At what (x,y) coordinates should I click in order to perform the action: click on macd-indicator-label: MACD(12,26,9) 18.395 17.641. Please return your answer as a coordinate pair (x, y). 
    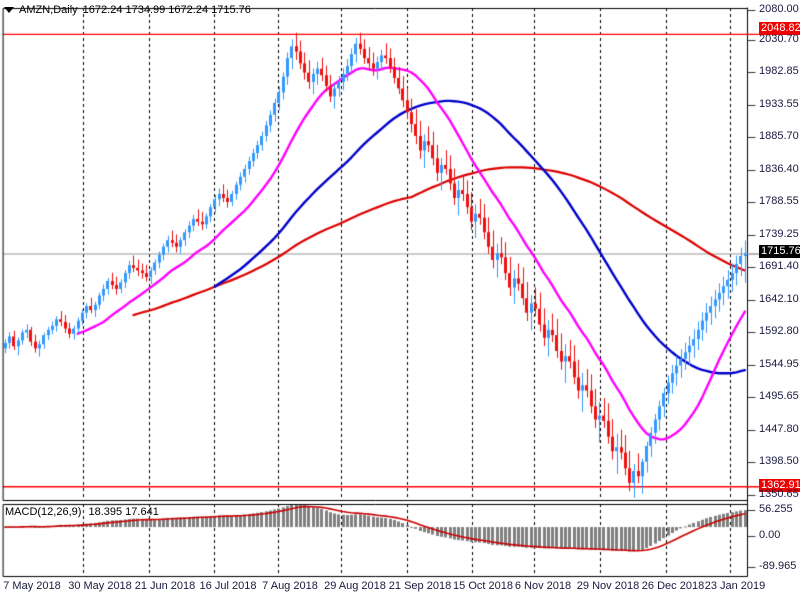
    Looking at the image, I should click on (82, 512).